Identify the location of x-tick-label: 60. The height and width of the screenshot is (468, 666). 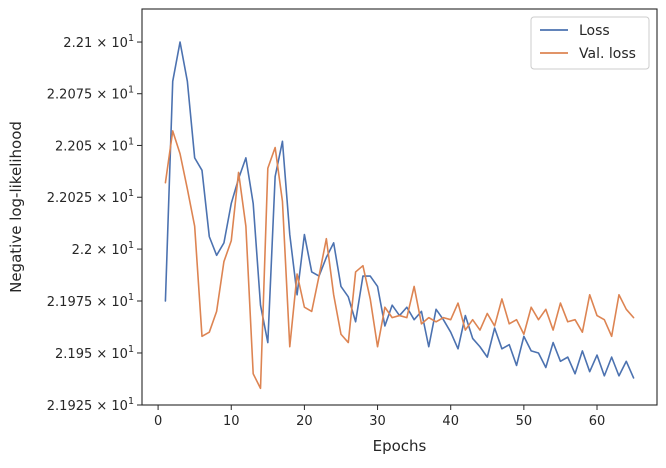
(597, 421).